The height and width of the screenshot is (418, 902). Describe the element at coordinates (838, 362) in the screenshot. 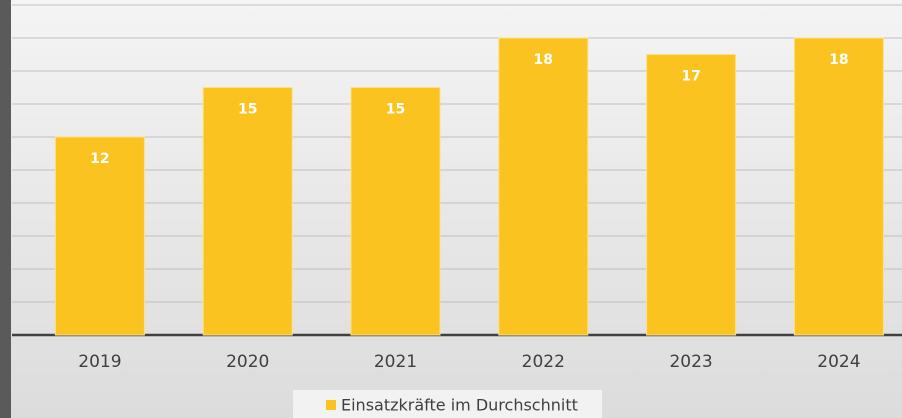

I see `x-tick-label: 2024` at that location.